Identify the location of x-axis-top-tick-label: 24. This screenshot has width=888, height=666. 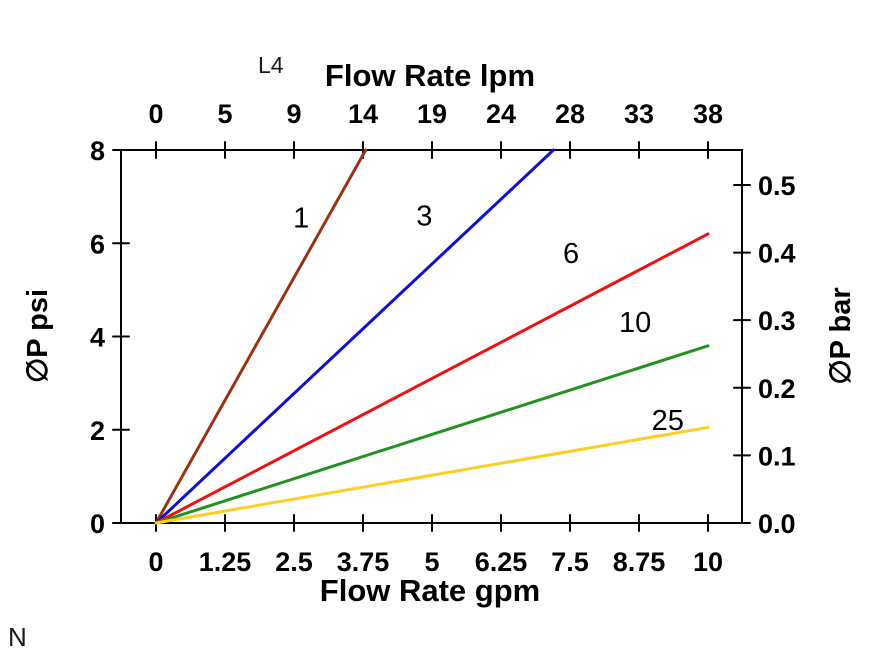
(501, 114).